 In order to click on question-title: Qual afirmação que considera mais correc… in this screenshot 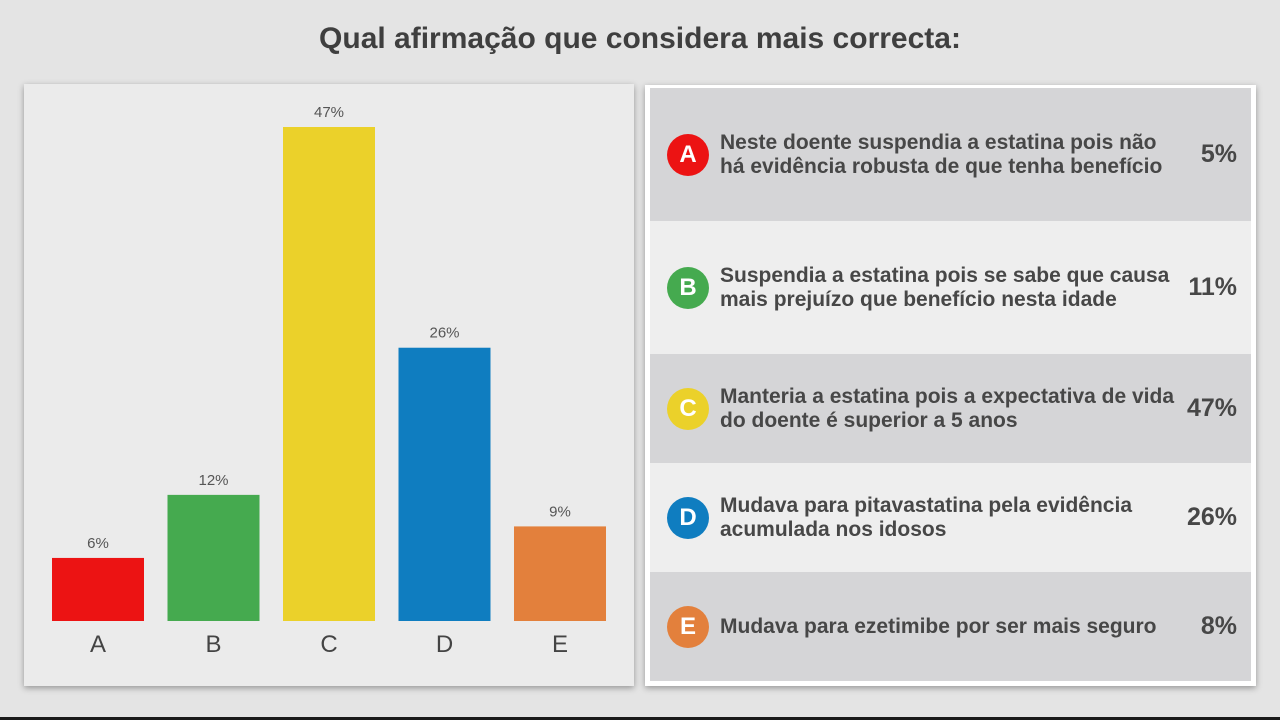, I will do `click(640, 38)`.